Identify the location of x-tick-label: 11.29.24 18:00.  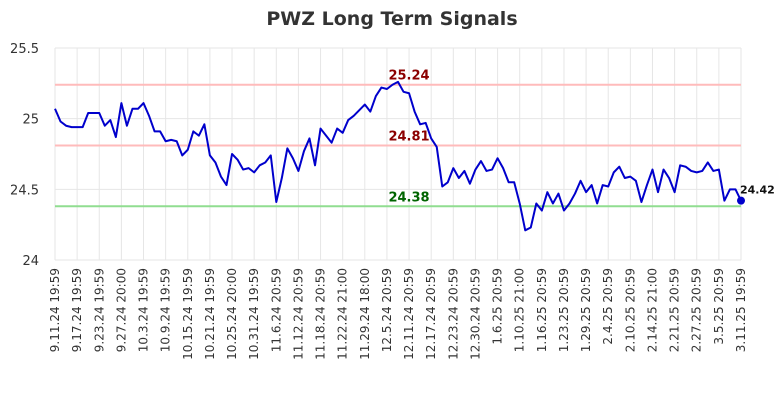
(365, 314).